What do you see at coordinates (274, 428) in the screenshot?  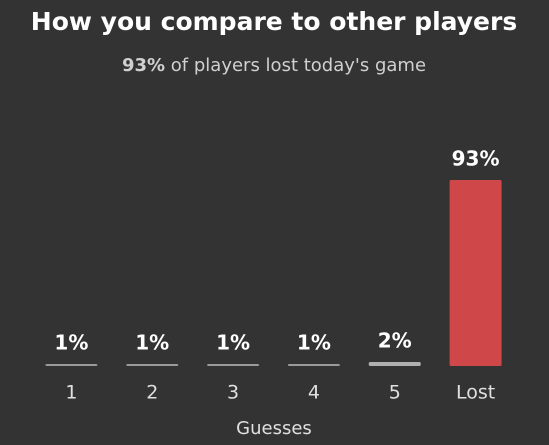 I see `x-axis-title: Guesses` at bounding box center [274, 428].